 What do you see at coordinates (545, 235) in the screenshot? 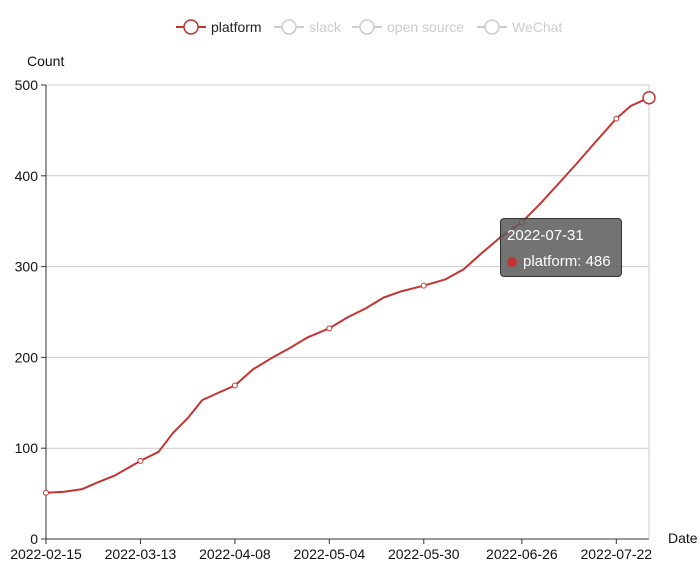
I see `tooltip-date: 2022-07-31` at bounding box center [545, 235].